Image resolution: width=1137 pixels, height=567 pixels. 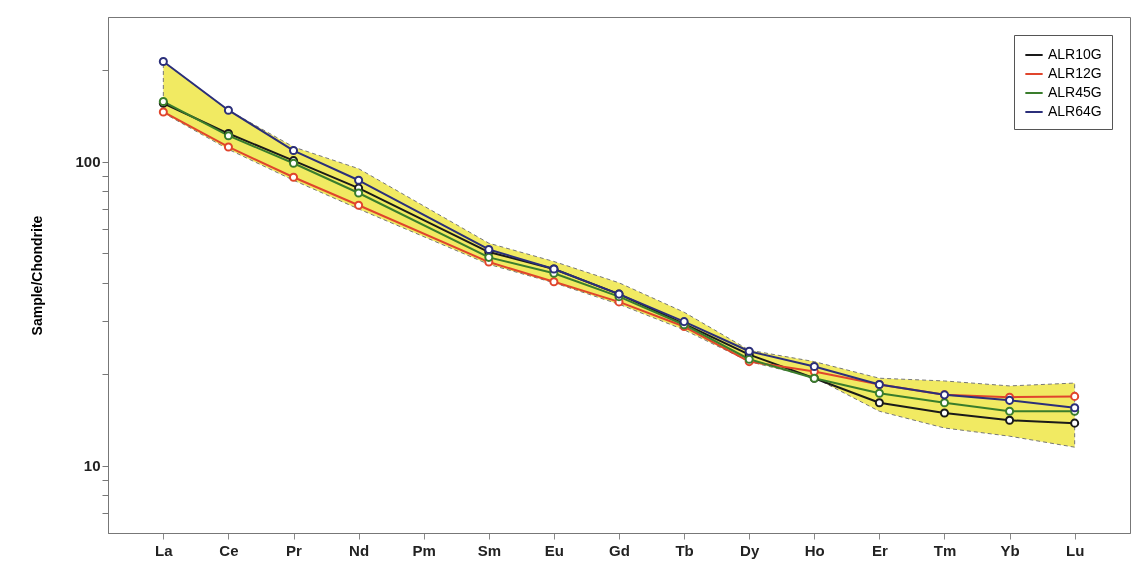 What do you see at coordinates (879, 550) in the screenshot?
I see `x-tick-label: Er` at bounding box center [879, 550].